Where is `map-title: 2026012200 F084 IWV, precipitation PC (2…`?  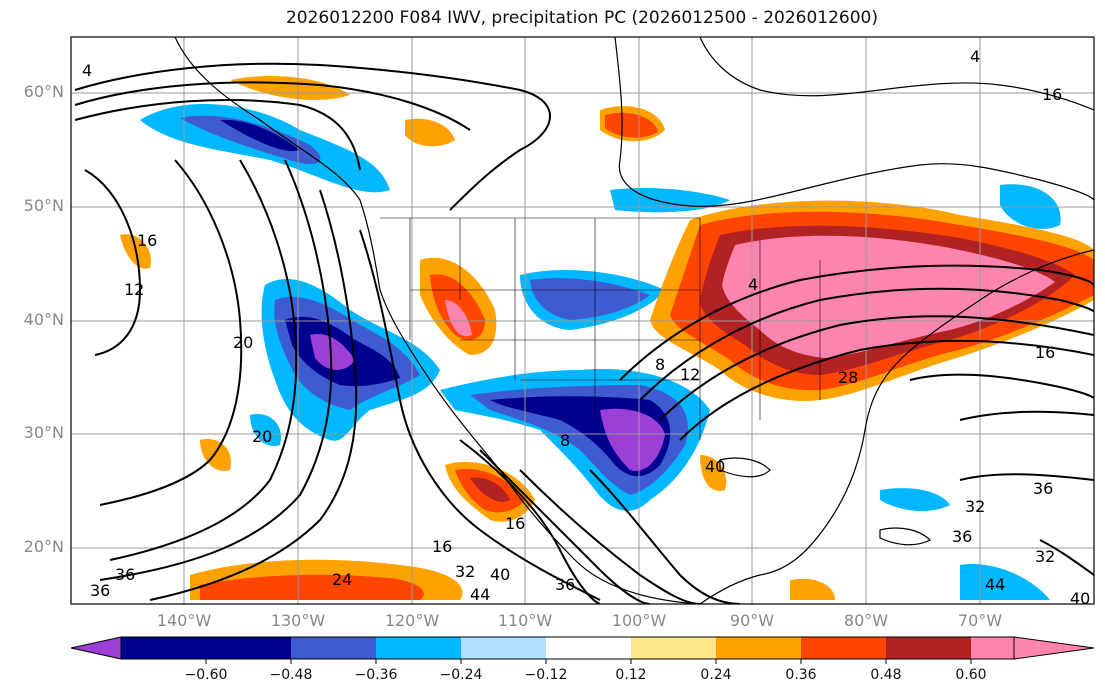 map-title: 2026012200 F084 IWV, precipitation PC (2… is located at coordinates (581, 18).